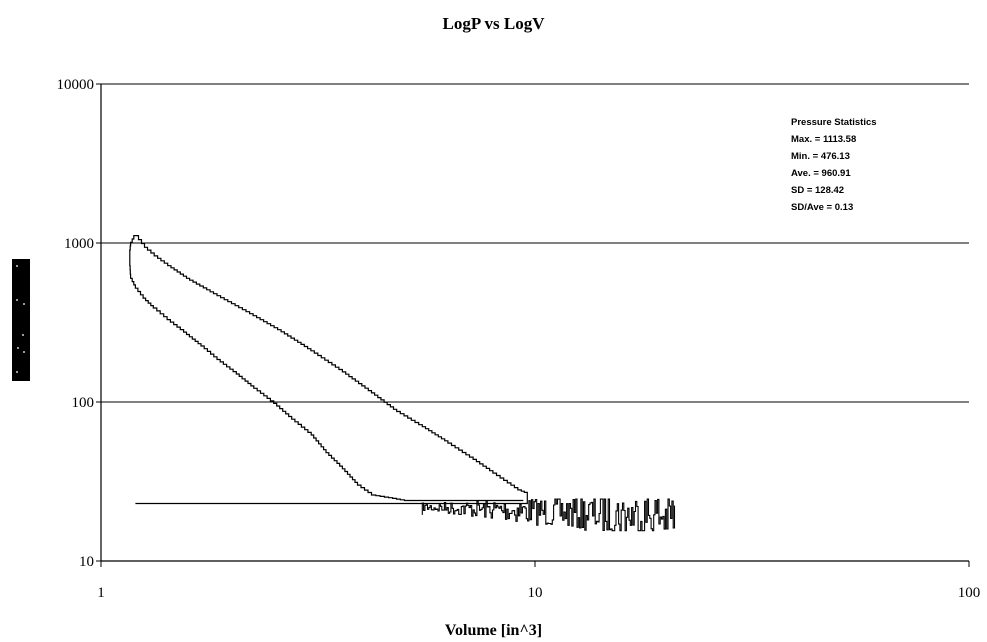 The height and width of the screenshot is (642, 987). I want to click on stats-line-min: Min. = 476.13, so click(820, 156).